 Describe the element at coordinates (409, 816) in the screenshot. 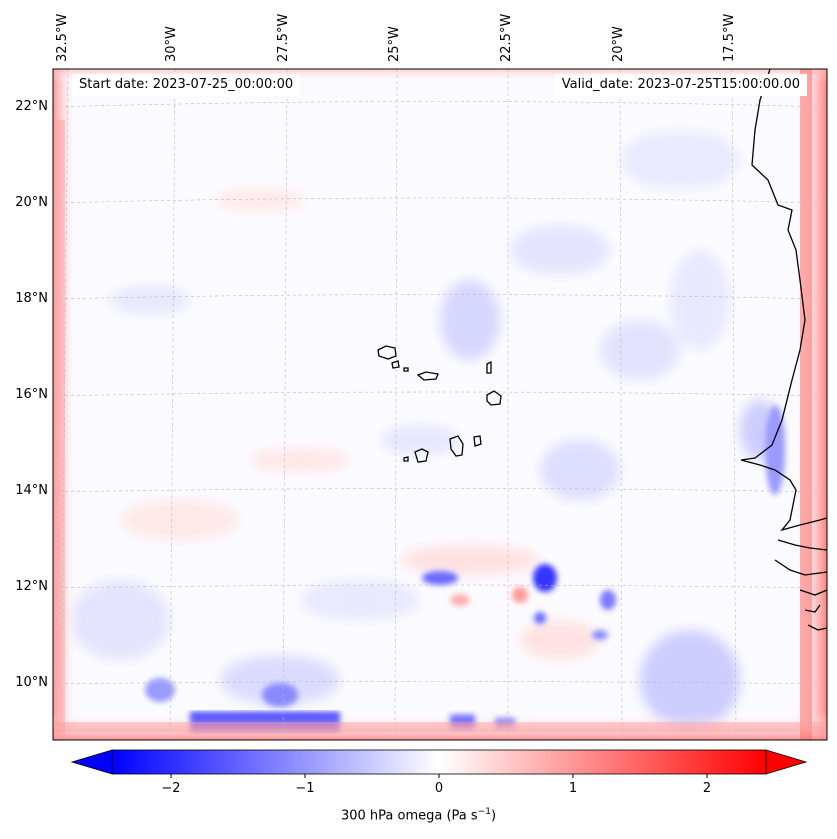

I see `colorbar-label-main: 300 hPa omega (Pa s` at that location.